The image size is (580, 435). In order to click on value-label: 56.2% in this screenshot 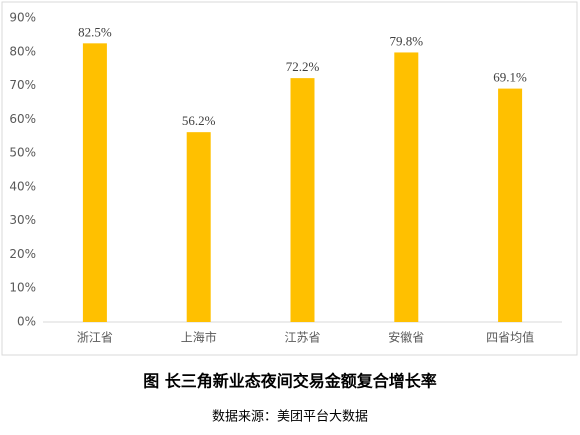, I will do `click(199, 120)`.